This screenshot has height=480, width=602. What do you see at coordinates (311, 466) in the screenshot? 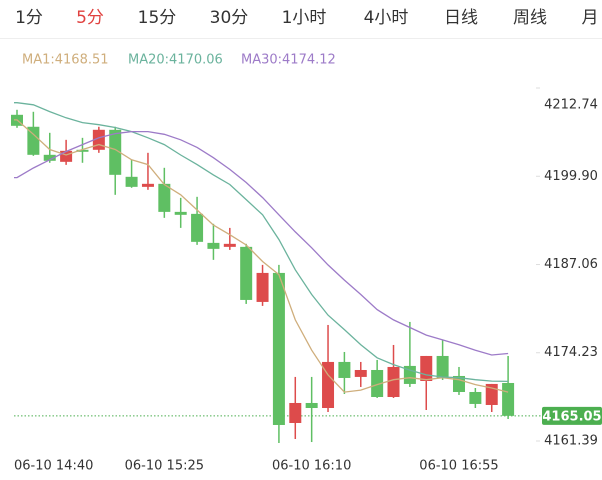
I see `x-tick-label: 06-10 16:10` at bounding box center [311, 466].